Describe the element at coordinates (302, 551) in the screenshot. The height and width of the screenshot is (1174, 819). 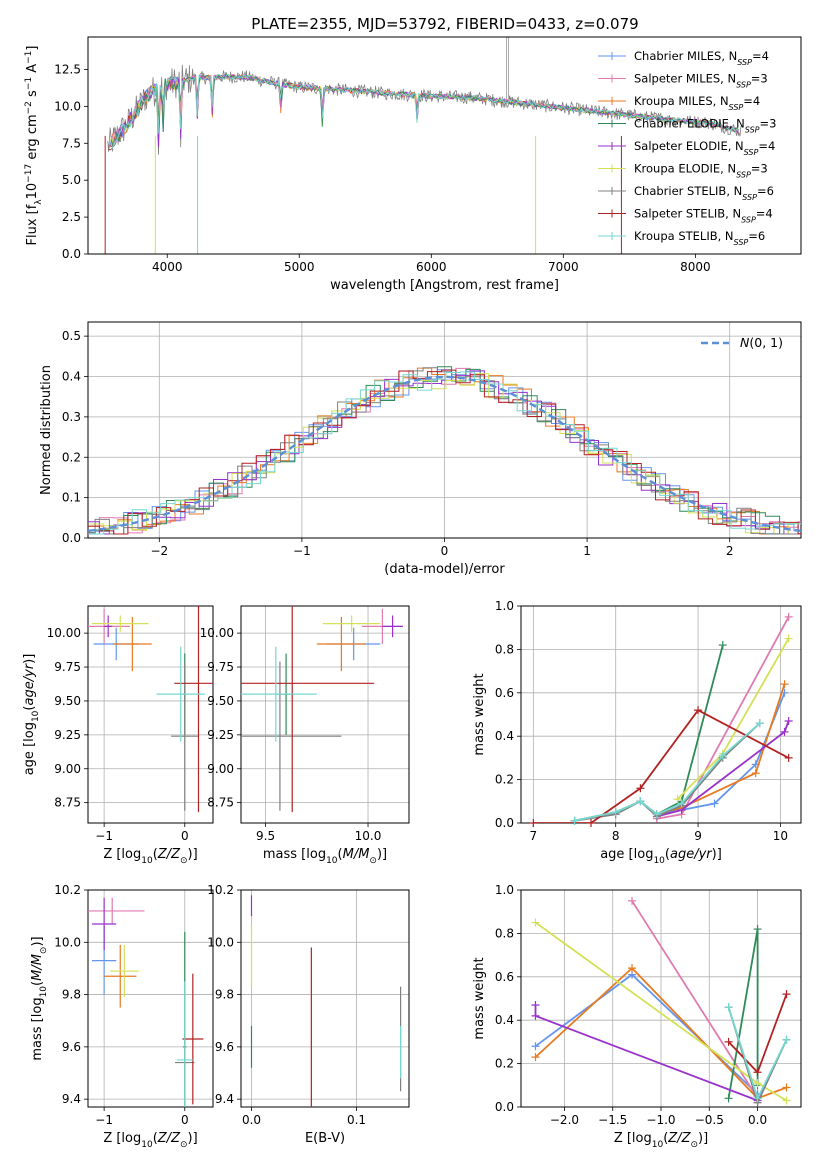
I see `x-tick-label: −1` at that location.